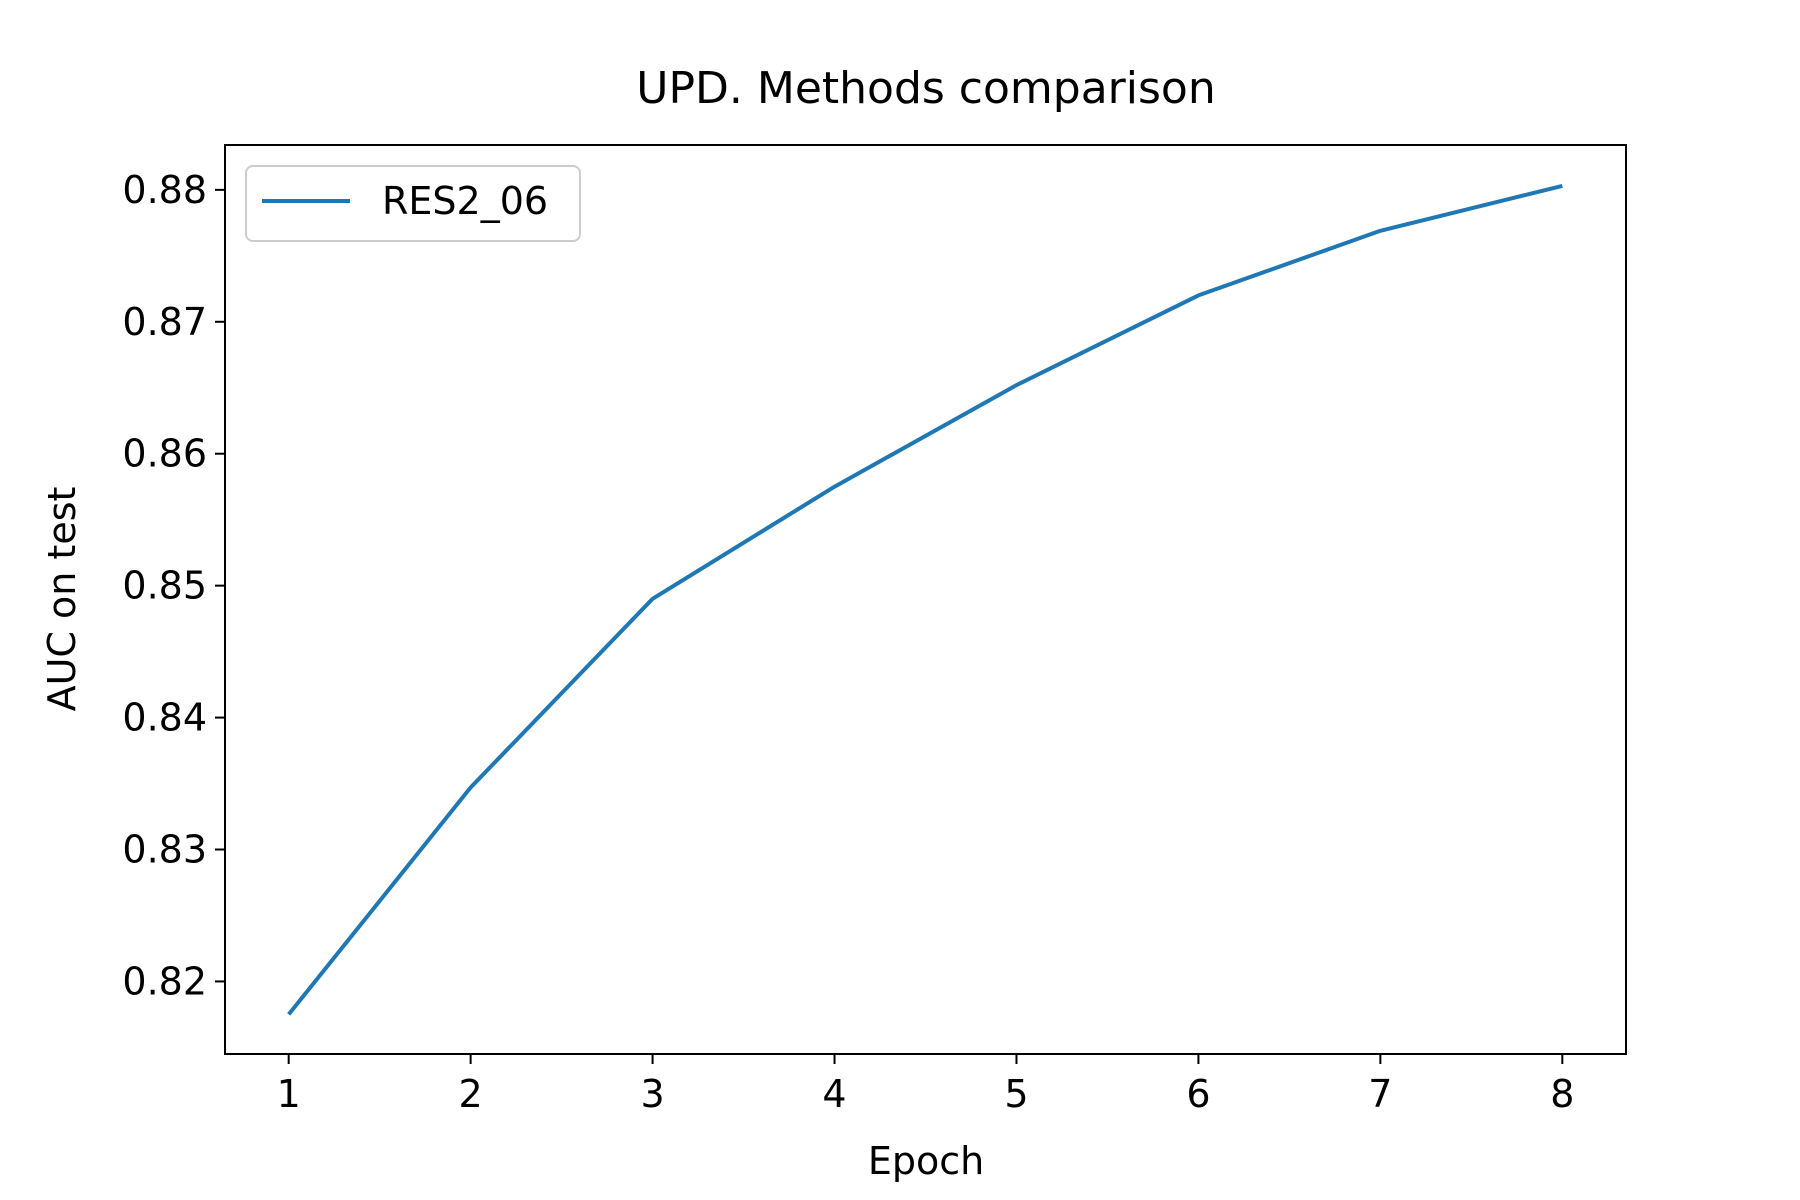 This screenshot has width=1800, height=1200. Describe the element at coordinates (652, 1094) in the screenshot. I see `x-tick-label: 3` at that location.